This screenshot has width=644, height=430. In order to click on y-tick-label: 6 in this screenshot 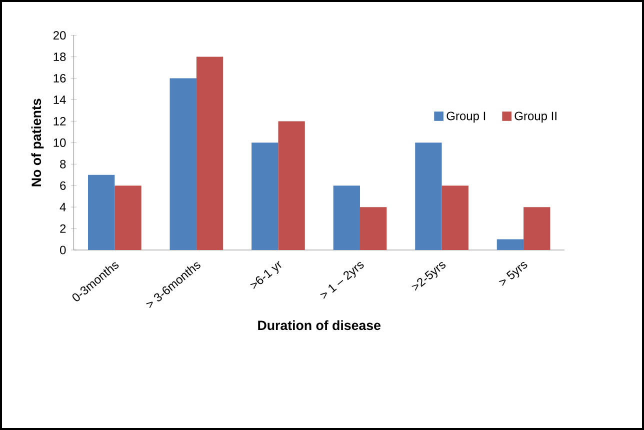, I will do `click(63, 185)`.